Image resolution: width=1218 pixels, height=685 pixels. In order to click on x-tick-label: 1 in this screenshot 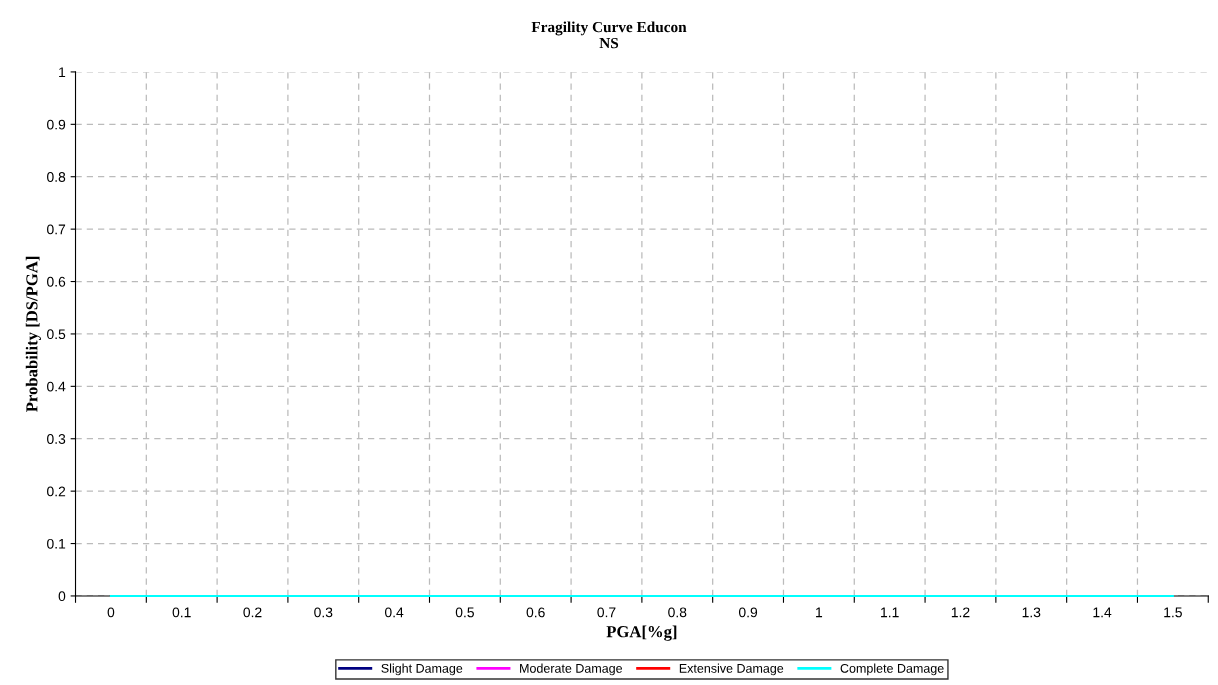, I will do `click(819, 612)`.